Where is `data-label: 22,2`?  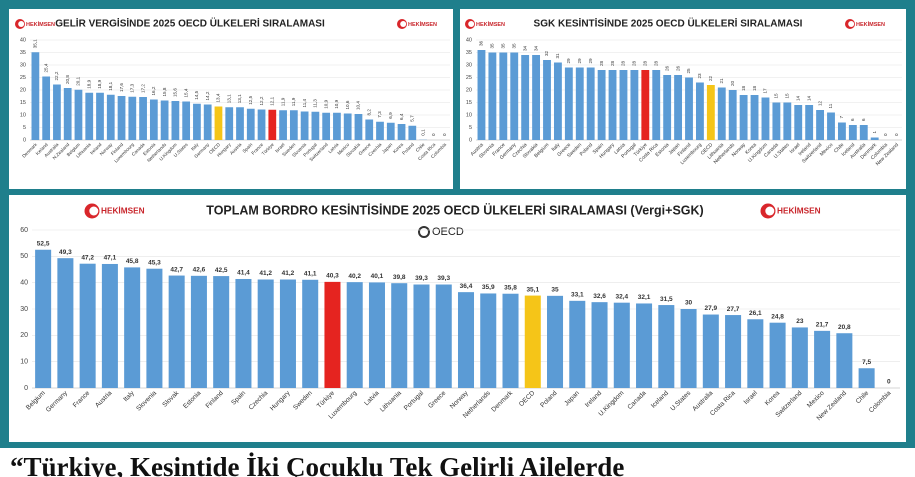 data-label: 22,2 is located at coordinates (56, 75).